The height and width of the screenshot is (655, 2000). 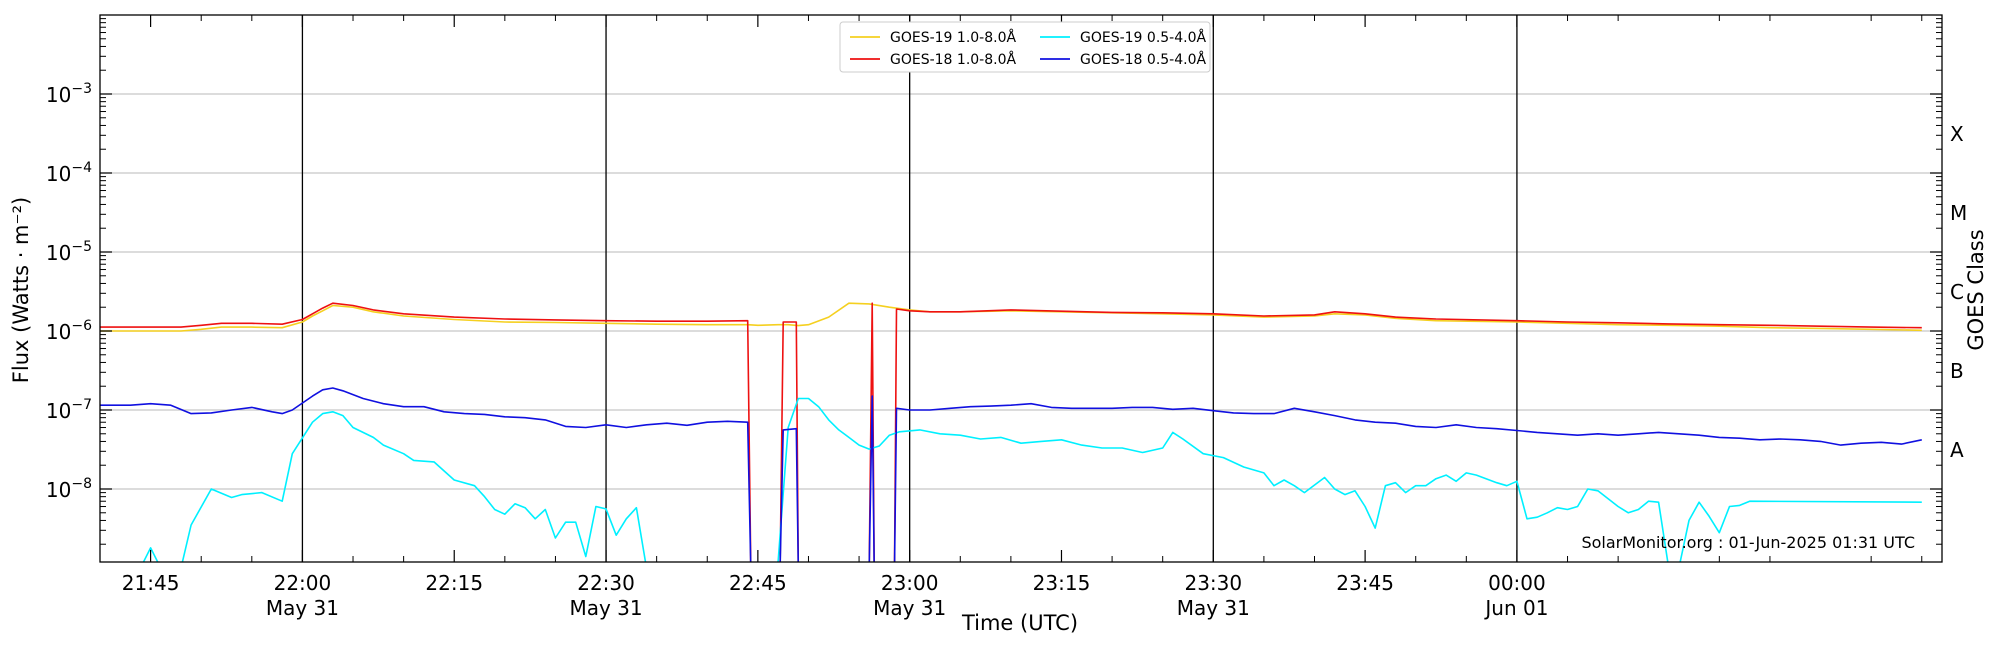 What do you see at coordinates (1957, 134) in the screenshot?
I see `goes-class-label: X` at bounding box center [1957, 134].